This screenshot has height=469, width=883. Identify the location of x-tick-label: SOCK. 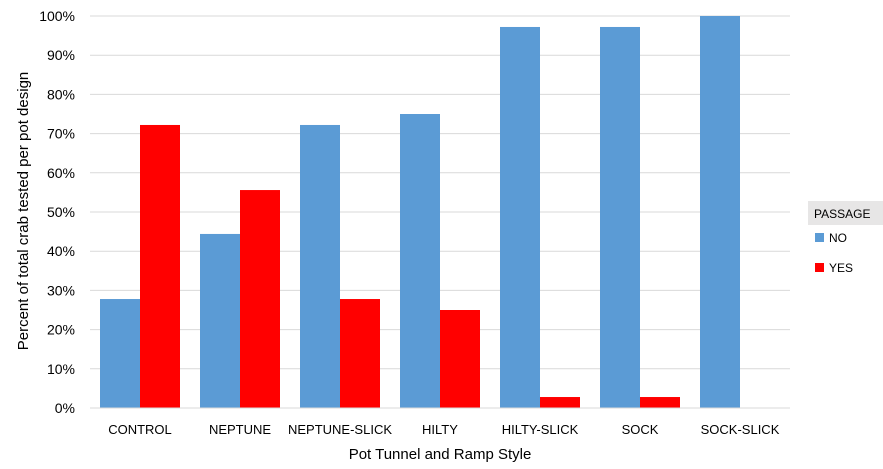
(640, 429).